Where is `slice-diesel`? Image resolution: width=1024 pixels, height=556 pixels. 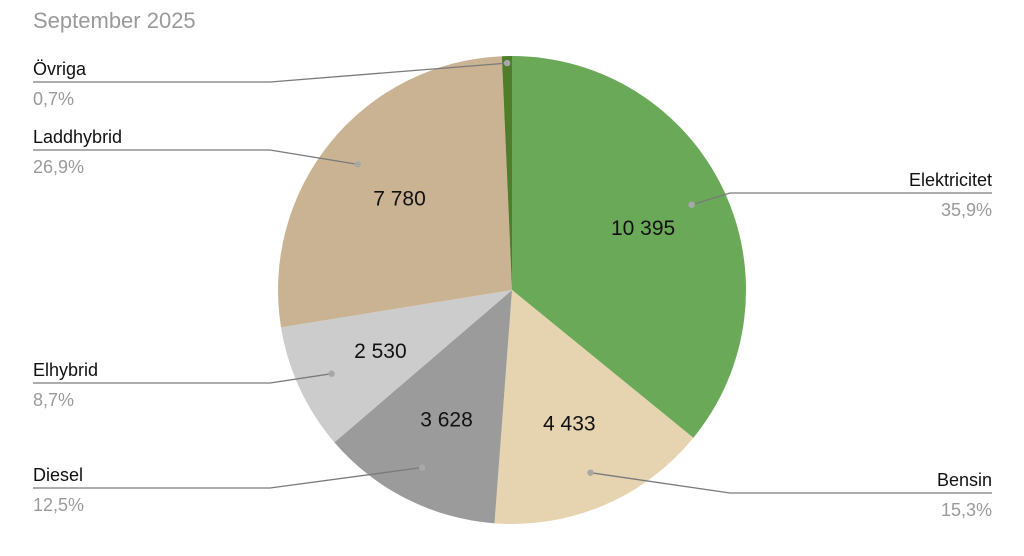
slice-diesel is located at coordinates (423, 407).